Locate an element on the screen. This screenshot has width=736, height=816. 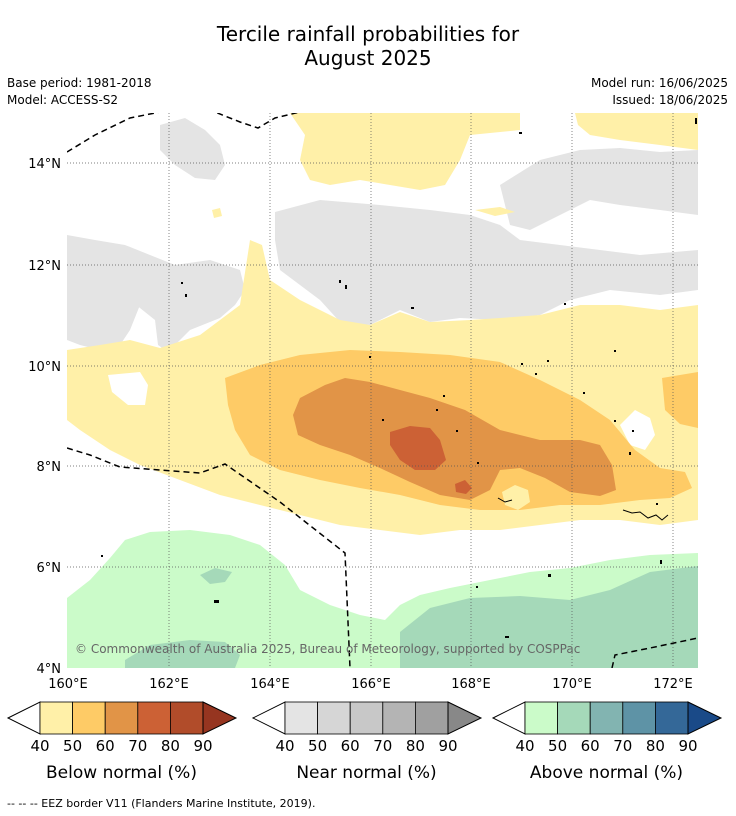
colorbar-below-normal: 40 50 60 70 80 90 Below normal (%) is located at coordinates (122, 742).